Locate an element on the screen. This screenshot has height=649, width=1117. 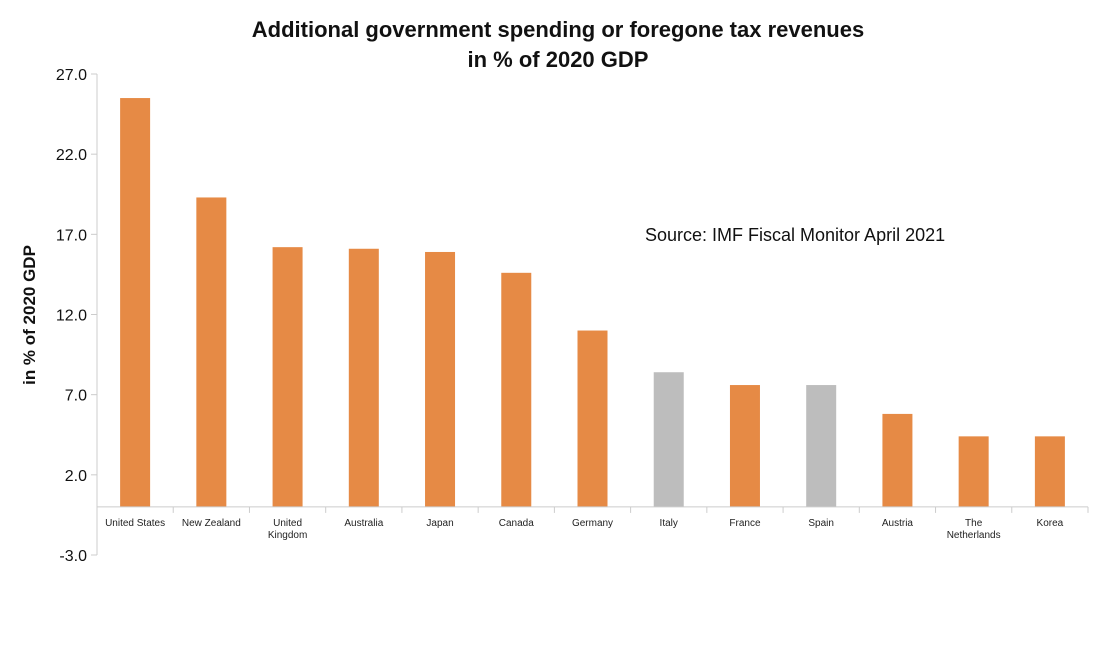
x-tick-label: France is located at coordinates (745, 523).